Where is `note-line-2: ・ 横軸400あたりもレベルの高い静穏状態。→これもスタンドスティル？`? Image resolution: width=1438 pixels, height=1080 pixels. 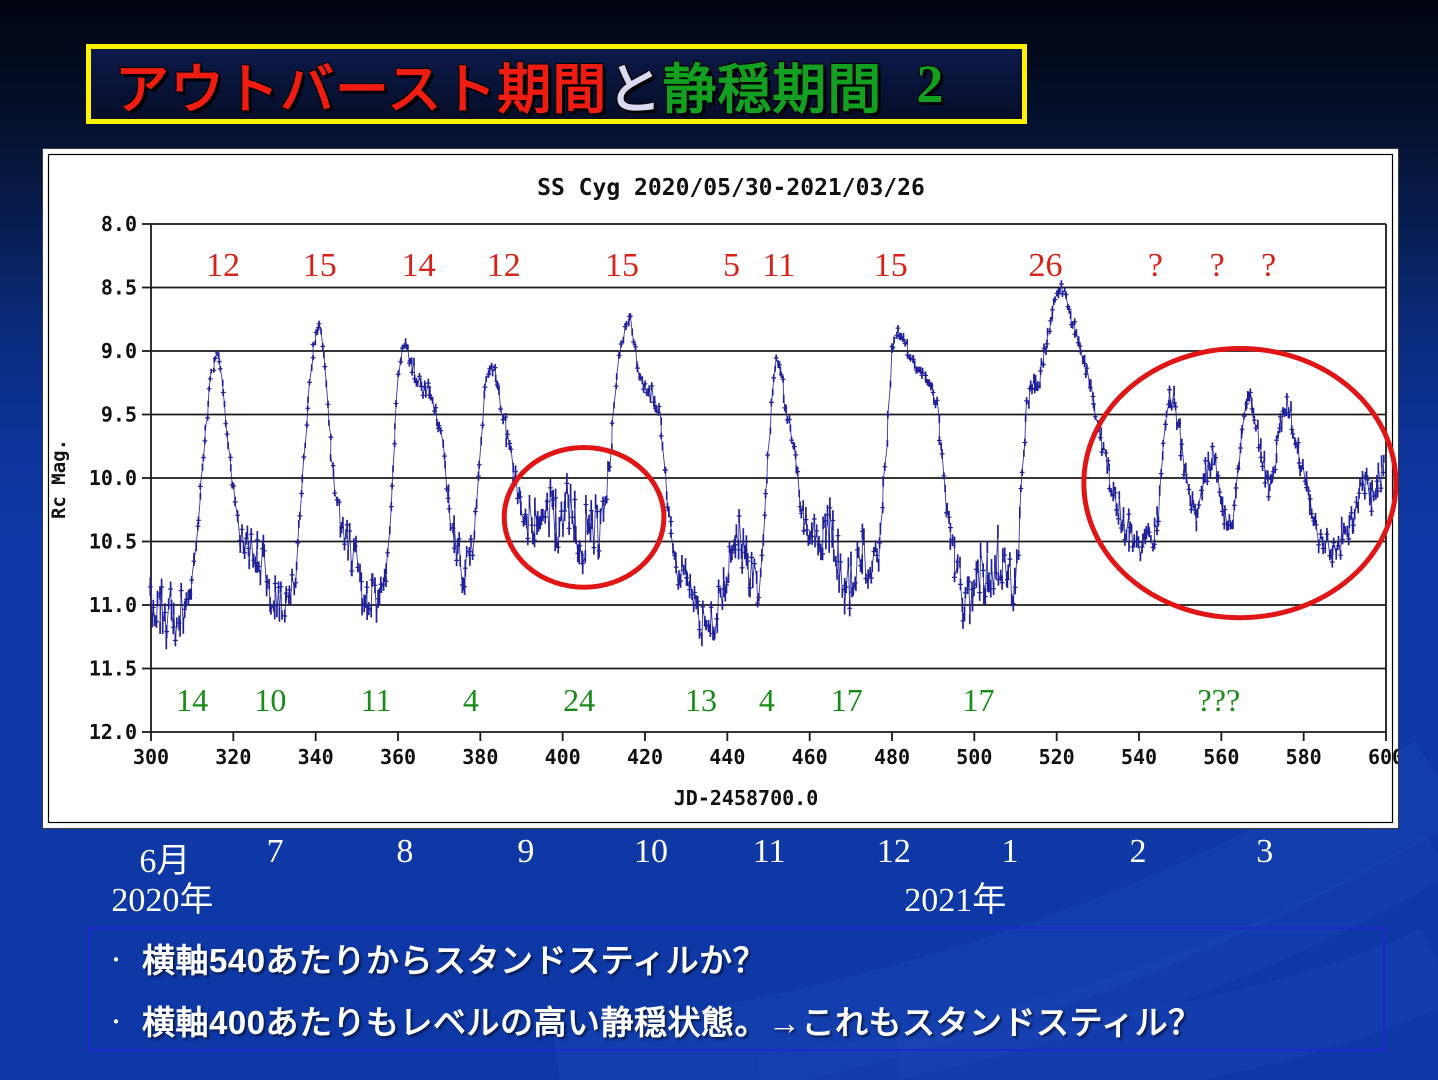 note-line-2: ・ 横軸400あたりもレベルの高い静穏状態。→これもスタンドスティル？ is located at coordinates (736, 1020).